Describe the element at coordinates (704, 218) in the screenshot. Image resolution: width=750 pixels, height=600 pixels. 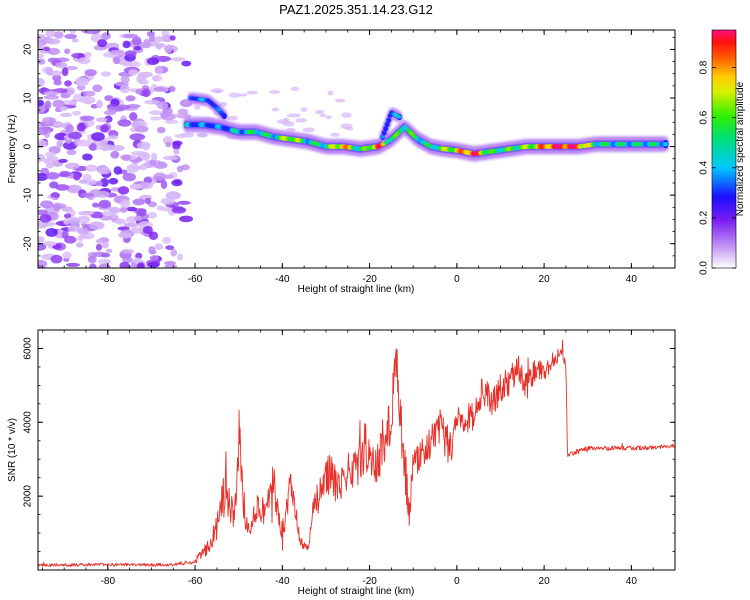
I see `colorbar-tick-label: 0.2` at that location.